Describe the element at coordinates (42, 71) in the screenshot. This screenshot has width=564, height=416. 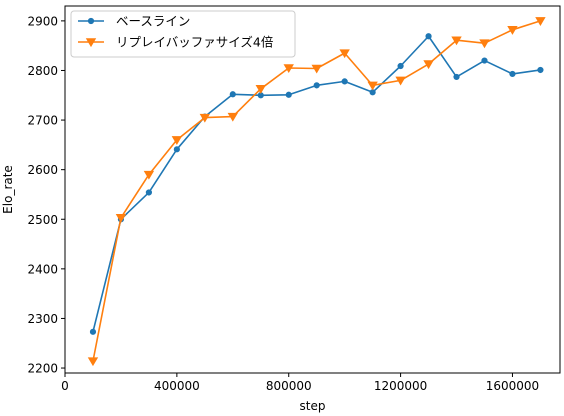
I see `y-tick-label: 2800` at that location.